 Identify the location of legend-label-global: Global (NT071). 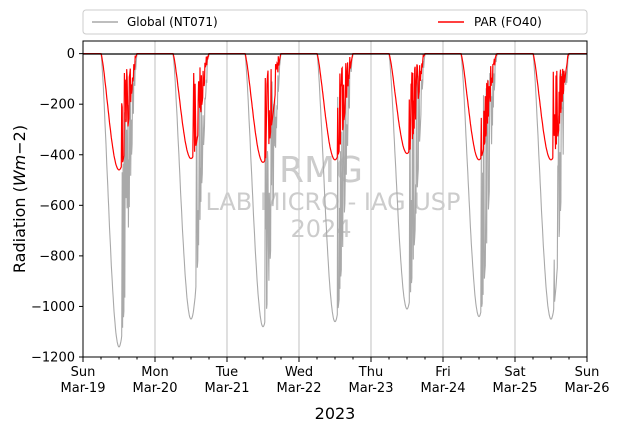
(172, 22).